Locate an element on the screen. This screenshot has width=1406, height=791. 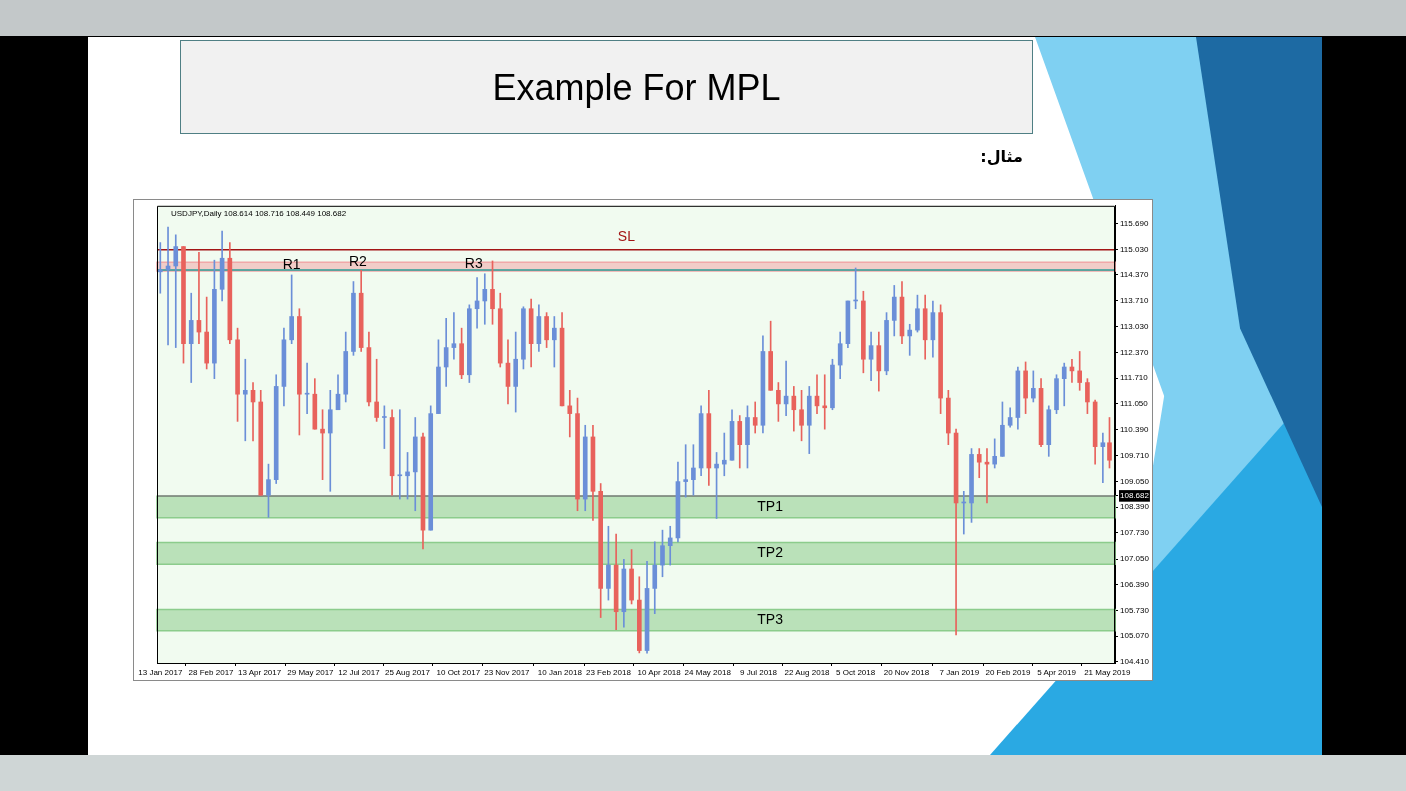
x-tick-label: 20 Feb 2019 is located at coordinates (1008, 672).